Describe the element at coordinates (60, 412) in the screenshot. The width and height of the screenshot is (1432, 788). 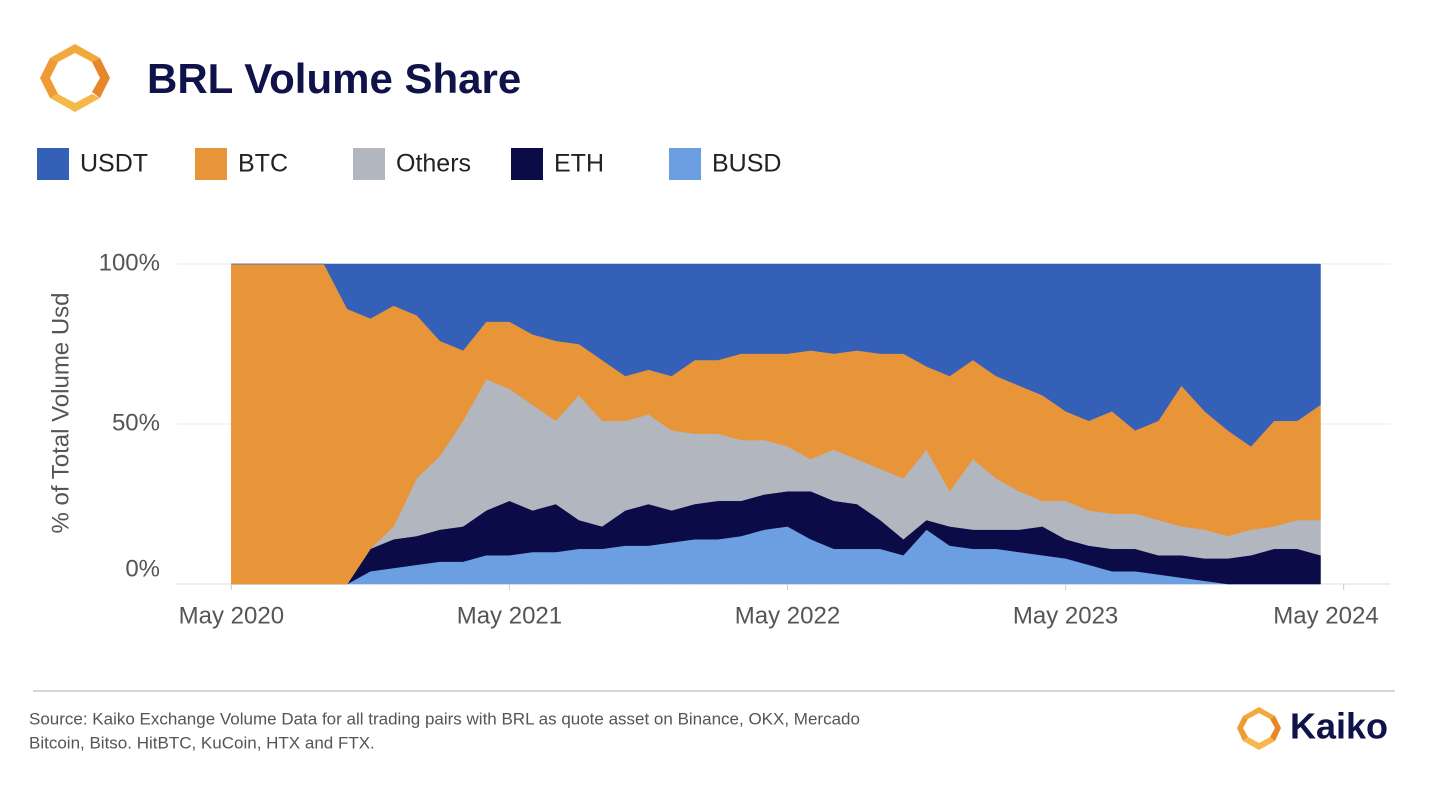
I see `y-axis-label: % of Total Volume Usd` at that location.